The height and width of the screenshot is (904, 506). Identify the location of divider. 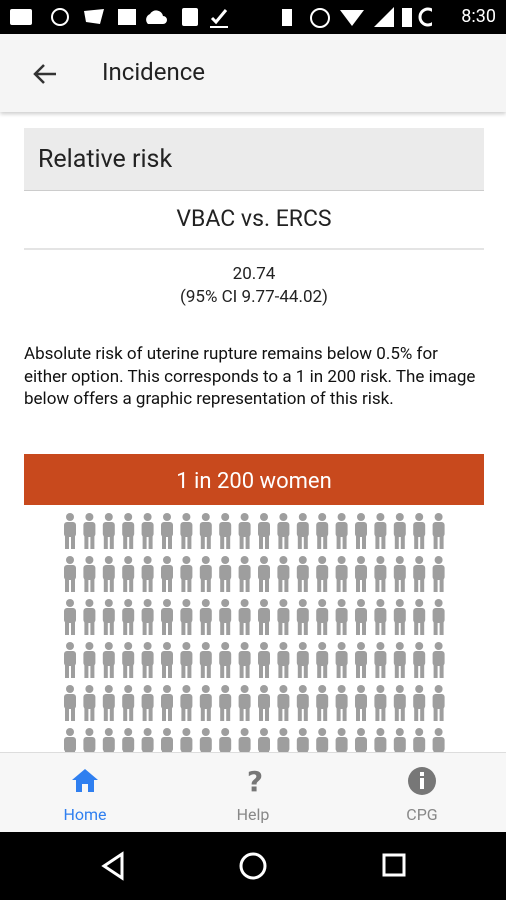
(254, 249).